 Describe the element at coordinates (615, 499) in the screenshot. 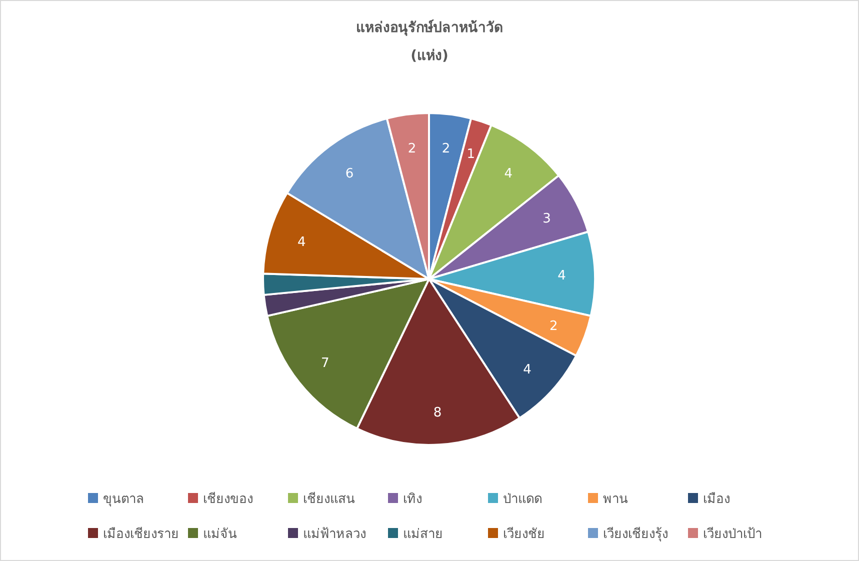

I see `legend-label: พาน` at that location.